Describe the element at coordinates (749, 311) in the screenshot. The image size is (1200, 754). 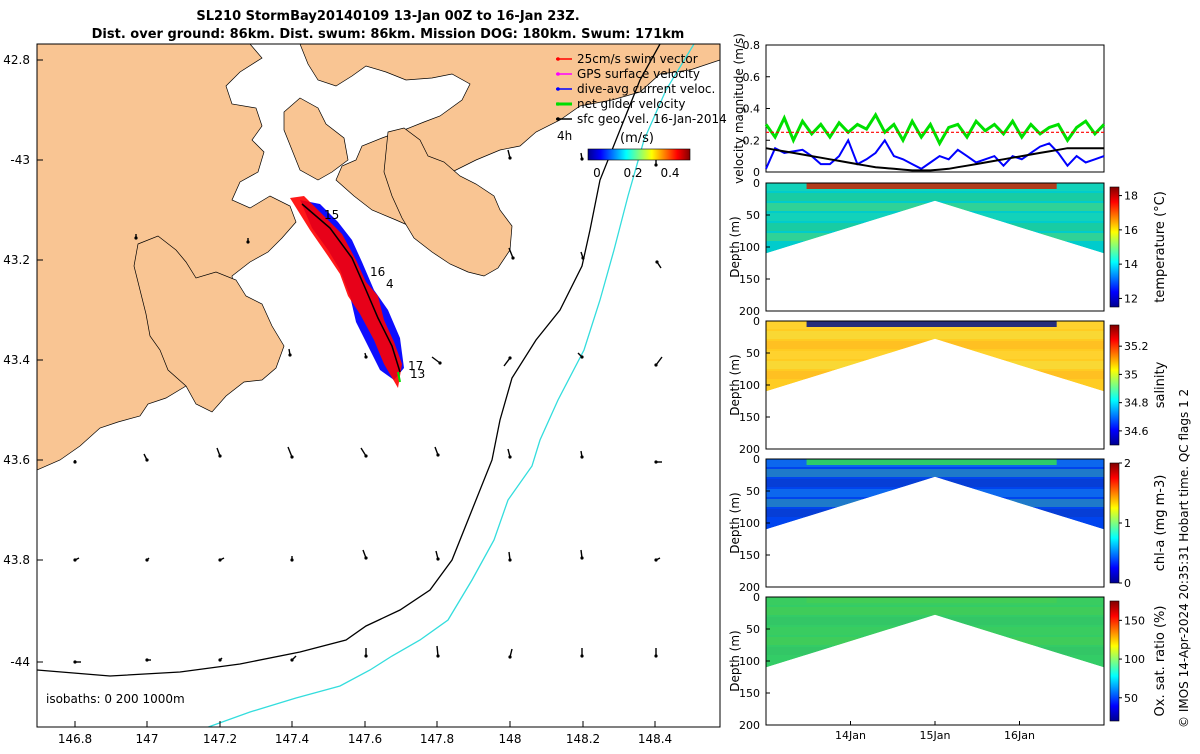
I see `section-y-tick-label: 200` at that location.